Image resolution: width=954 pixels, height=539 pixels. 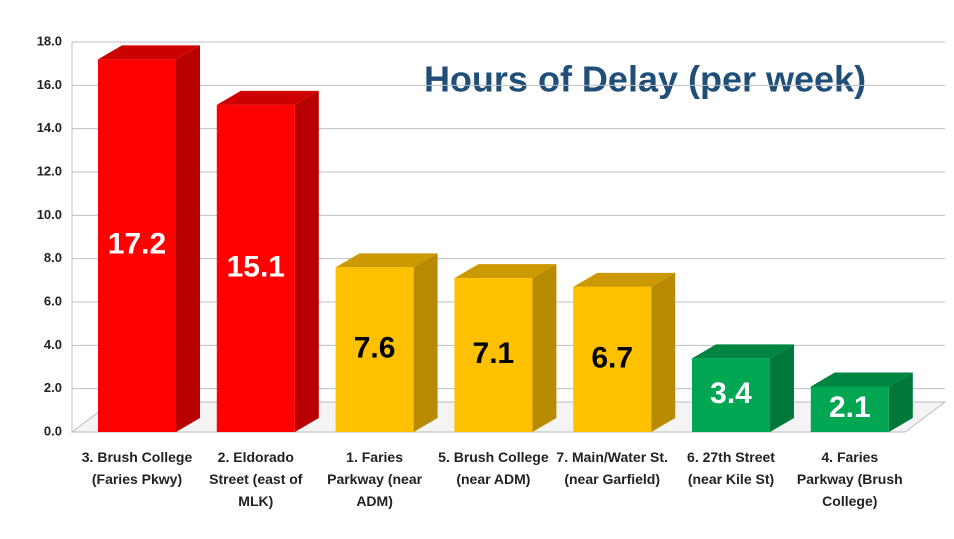 I want to click on y-tick-label: 18.0, so click(x=49, y=40).